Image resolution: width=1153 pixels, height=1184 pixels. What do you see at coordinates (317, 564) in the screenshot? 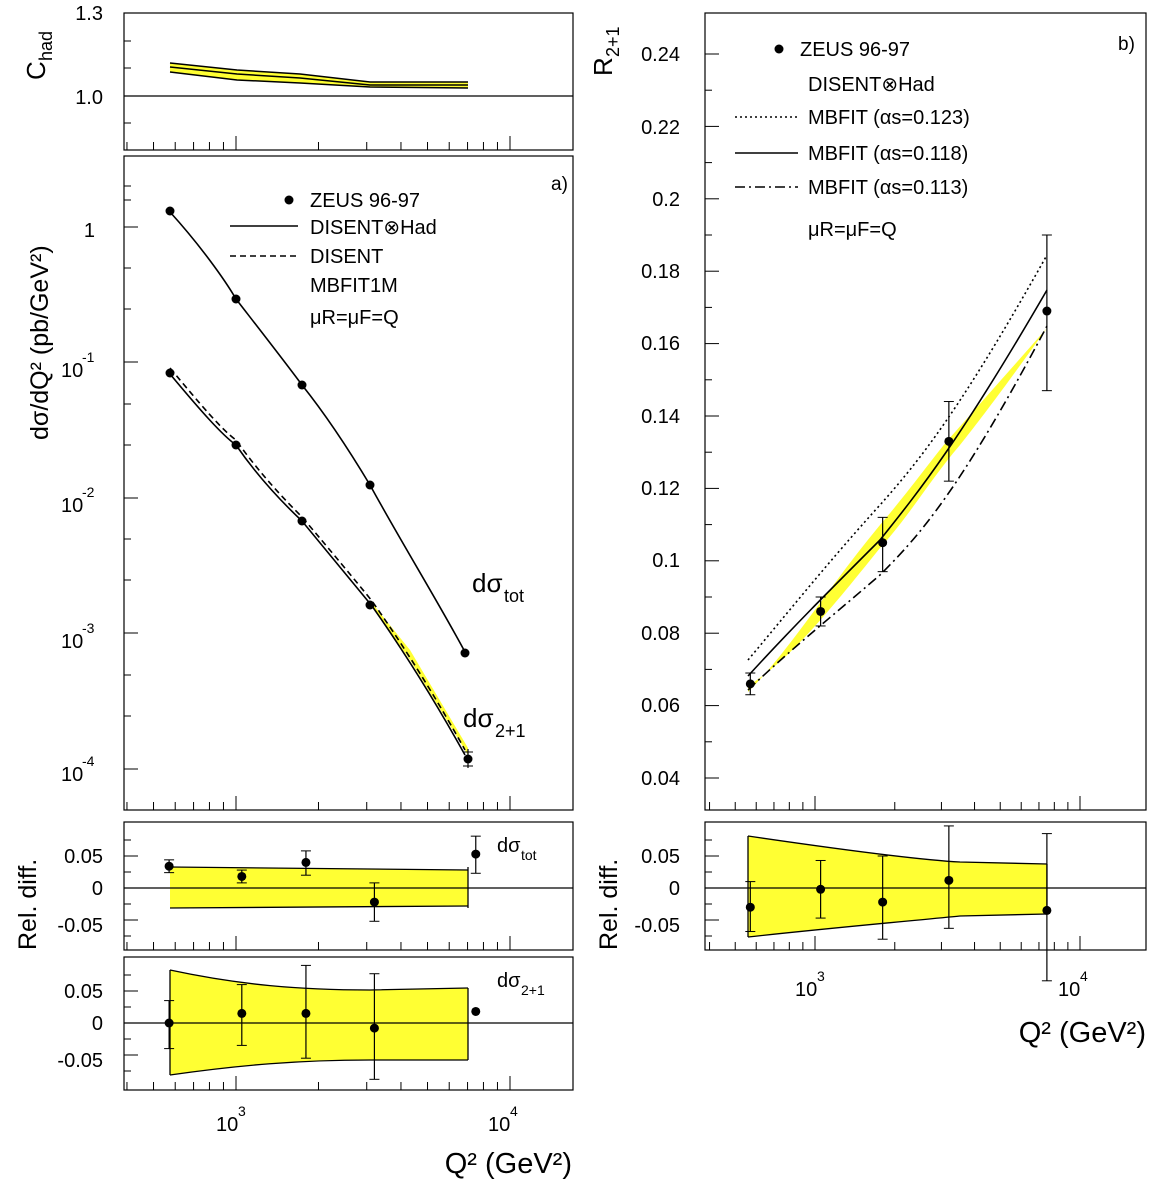
I see `dsigma-21-curve-had` at bounding box center [317, 564].